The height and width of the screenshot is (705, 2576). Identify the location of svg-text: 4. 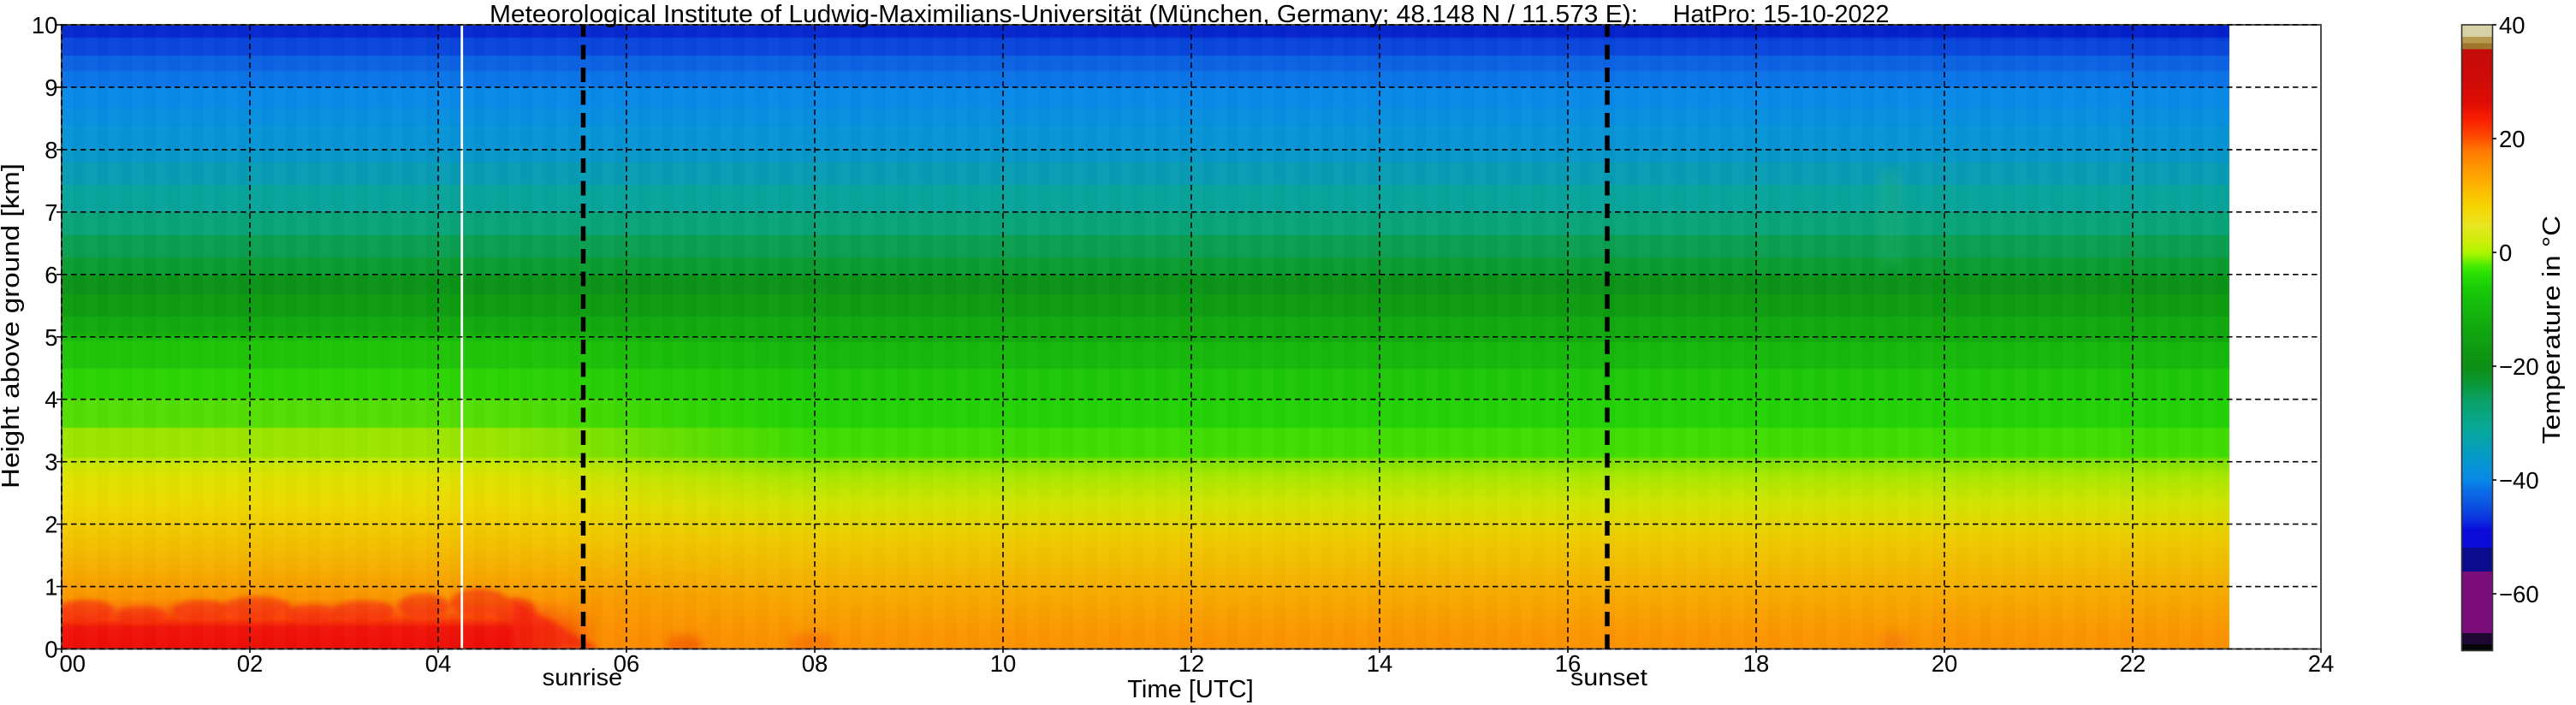
(51, 400).